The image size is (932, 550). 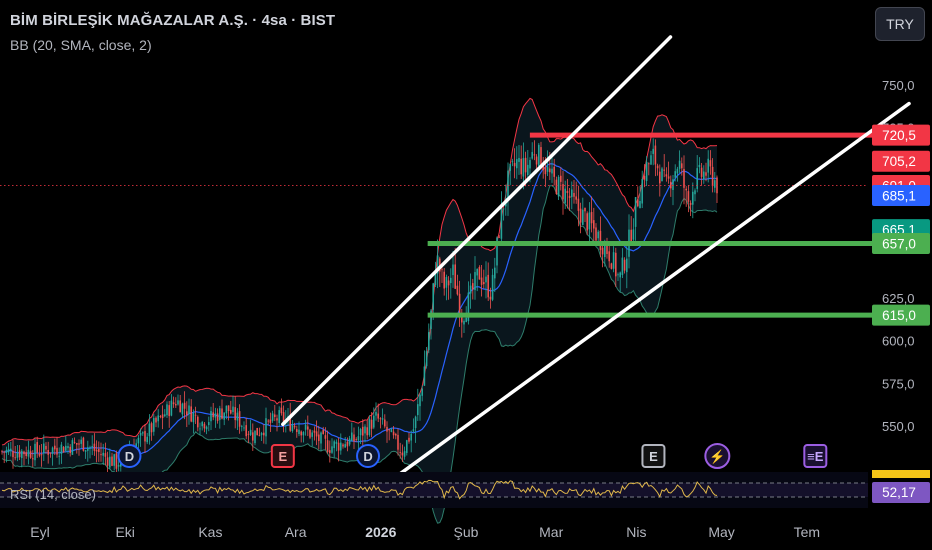 I want to click on time-axis-label: Tem, so click(x=807, y=532).